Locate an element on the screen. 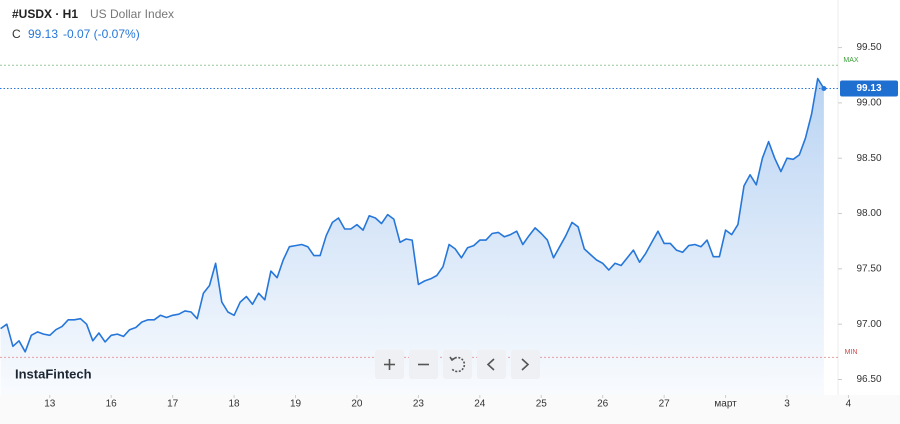 The width and height of the screenshot is (900, 424). last-point is located at coordinates (824, 89).